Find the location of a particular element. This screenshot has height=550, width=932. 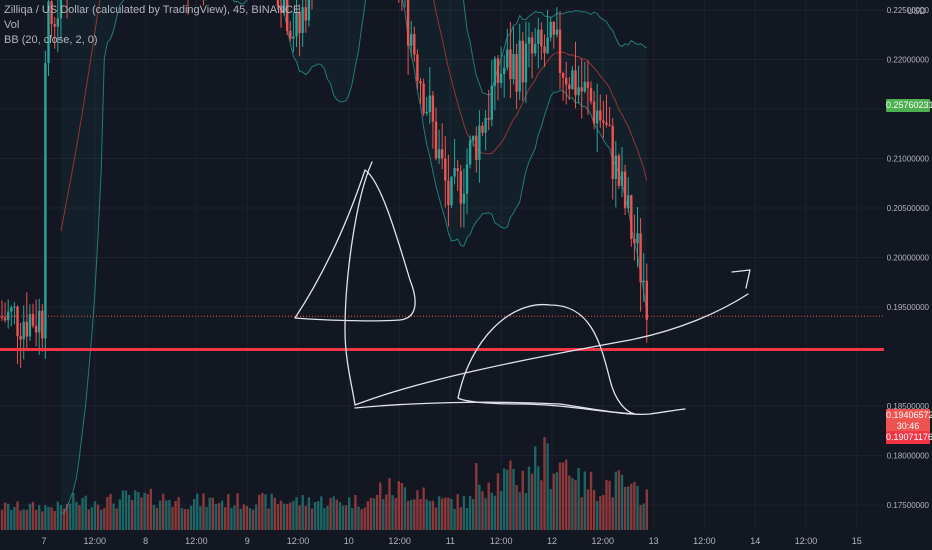

price-tick-label: 0.21000000 is located at coordinates (908, 159).